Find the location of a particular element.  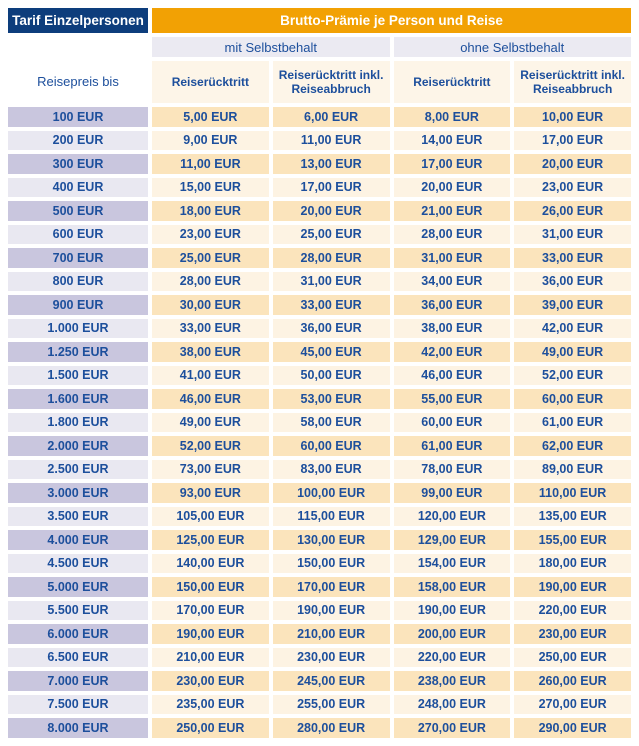

group-without-deductible: ohne Selbstbehalt is located at coordinates (512, 47).